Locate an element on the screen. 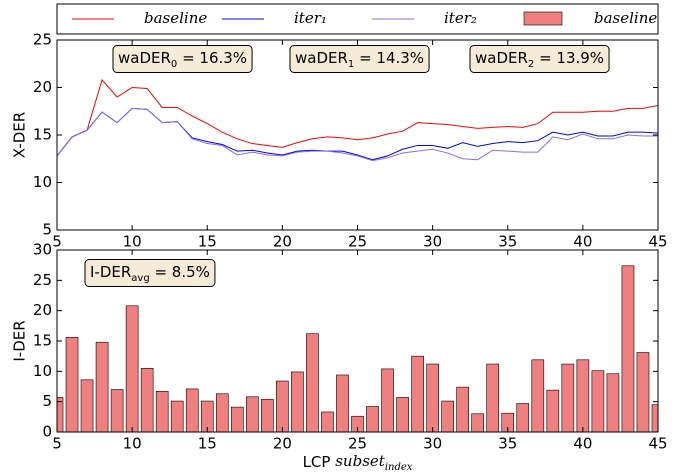  annotation-var: subset is located at coordinates (360, 461).